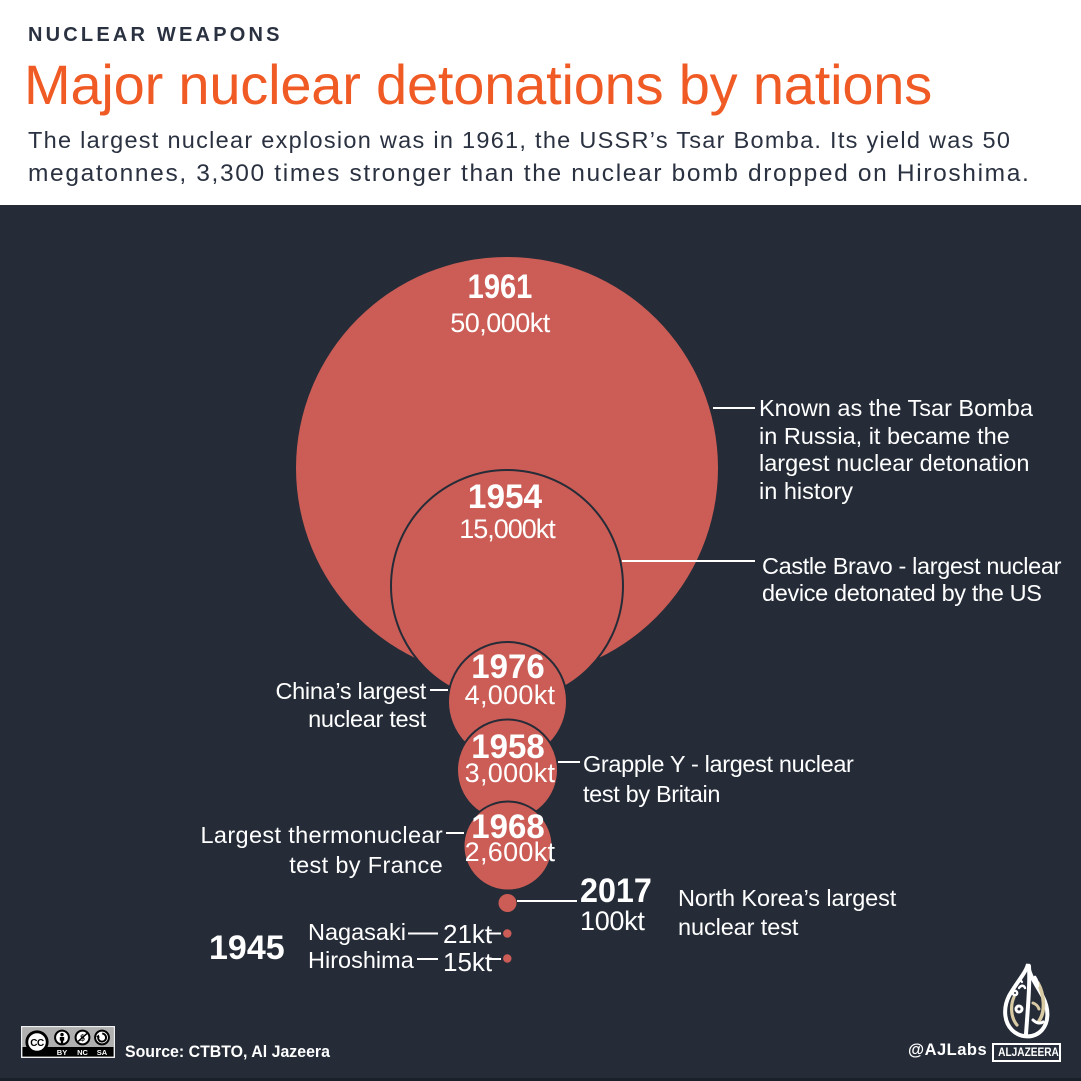 The height and width of the screenshot is (1081, 1081). What do you see at coordinates (82, 1052) in the screenshot?
I see `svg-text: NC` at bounding box center [82, 1052].